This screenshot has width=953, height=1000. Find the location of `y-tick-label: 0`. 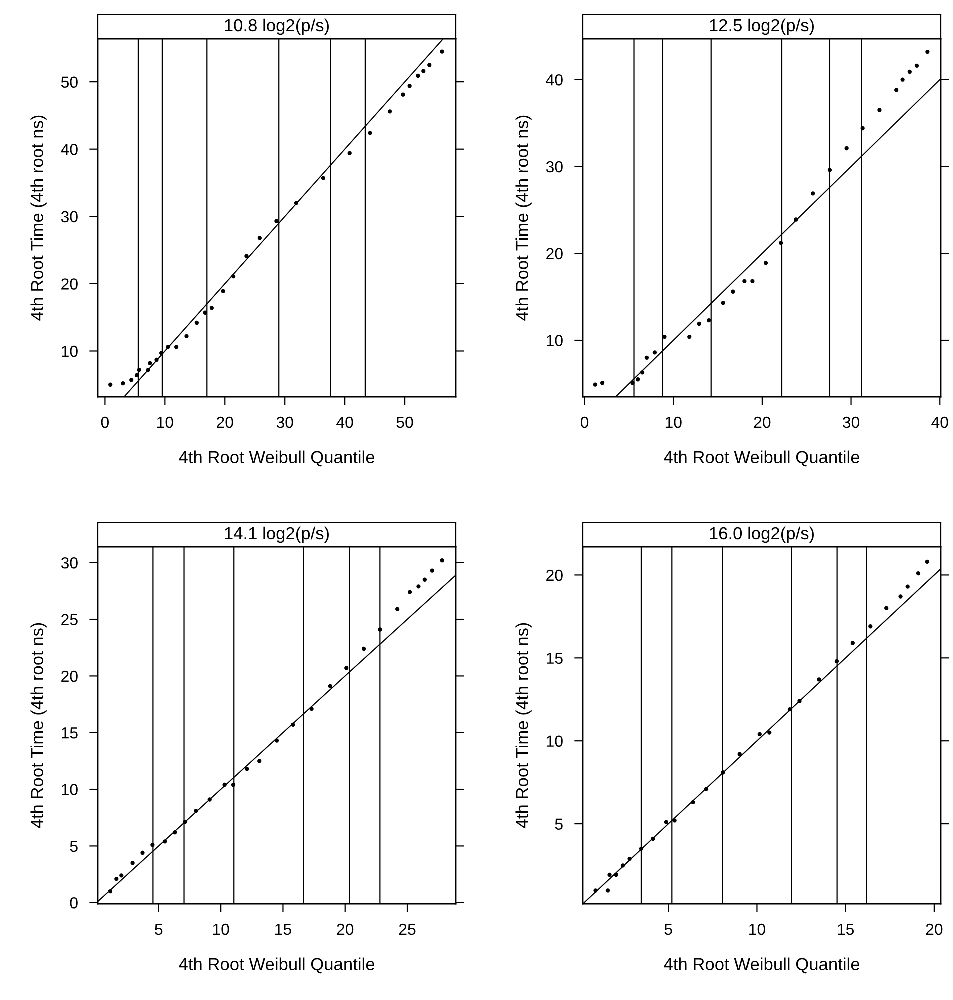

y-tick-label: 0 is located at coordinates (74, 903).